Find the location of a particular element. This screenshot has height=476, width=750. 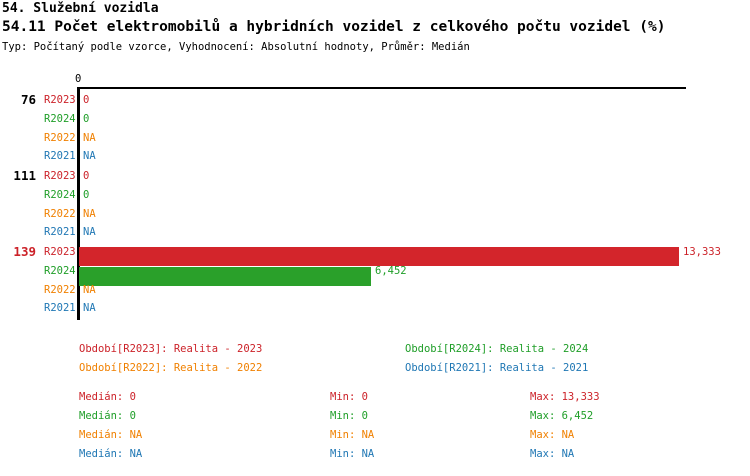

stat-max-r2022: Max: NA is located at coordinates (552, 435).